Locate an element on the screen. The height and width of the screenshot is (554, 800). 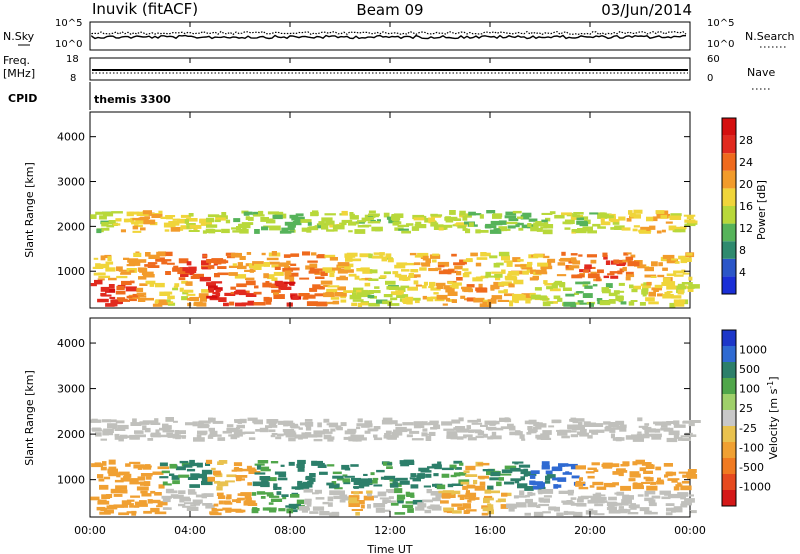
cpid-label: CPID is located at coordinates (22, 98).